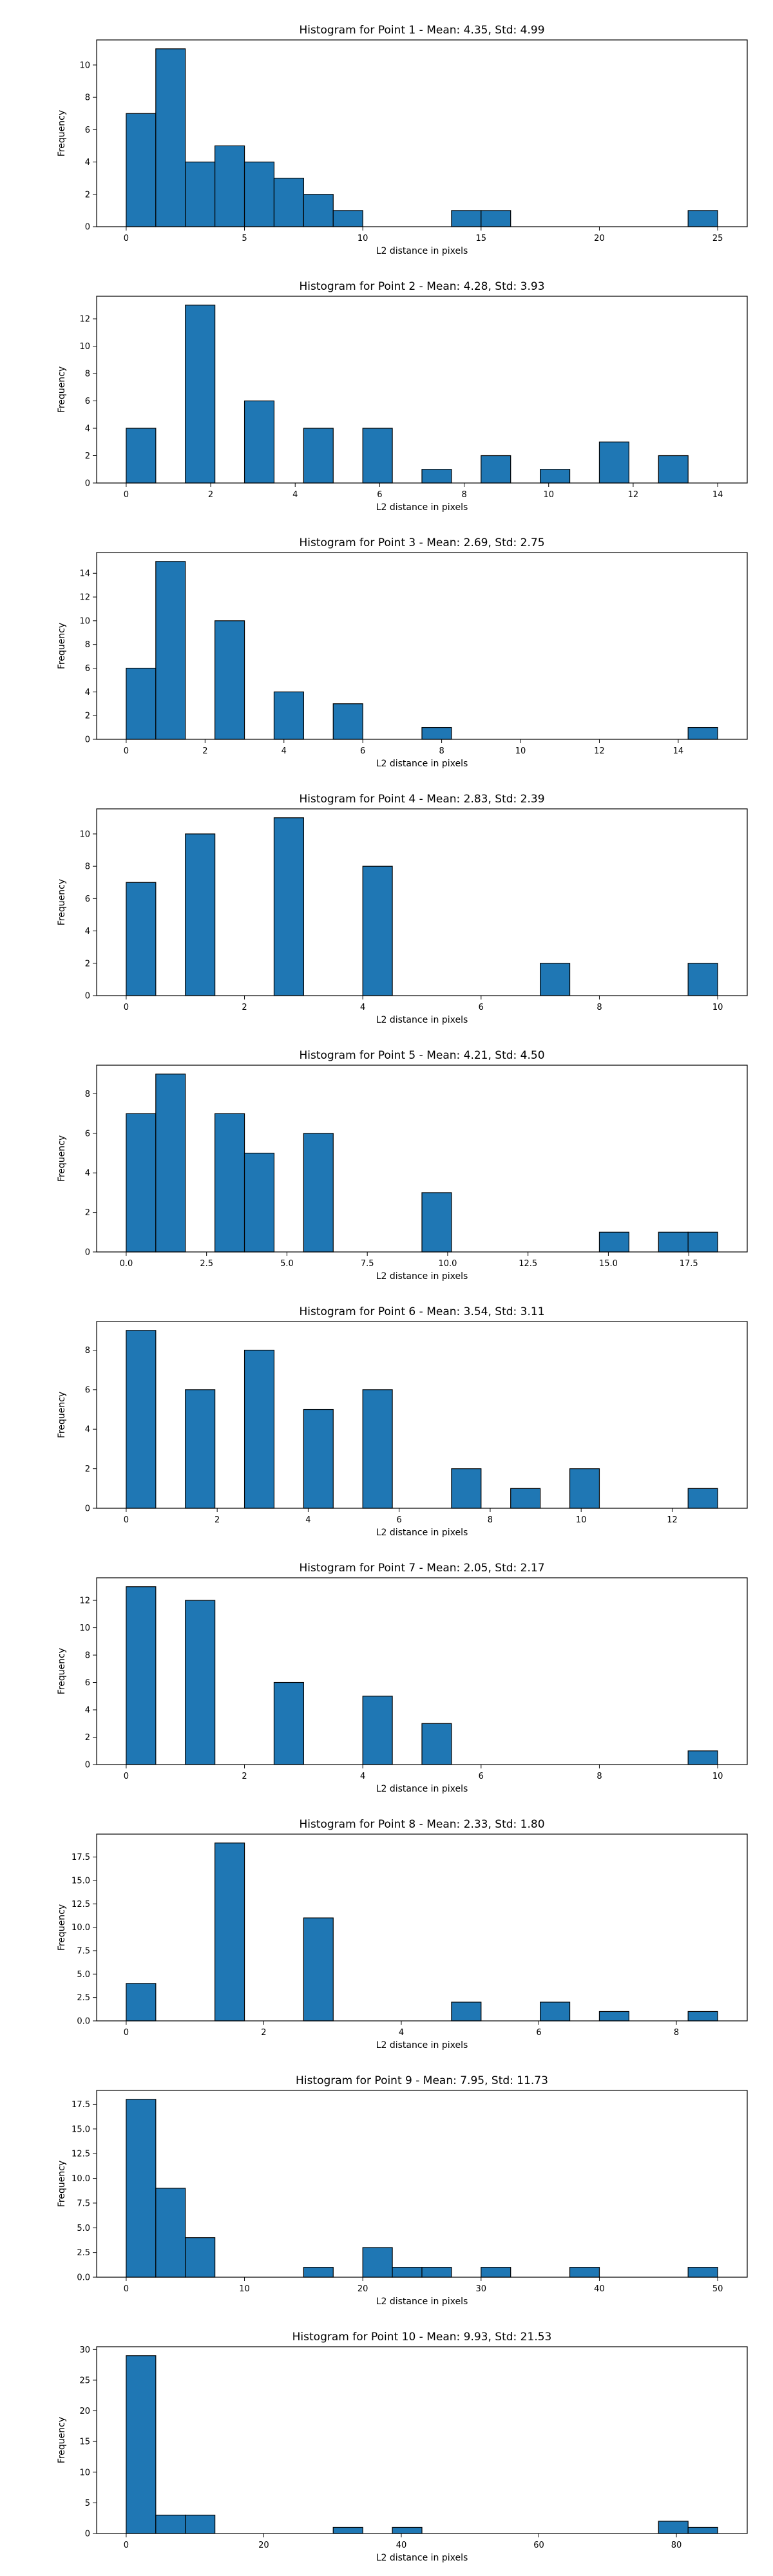 Image resolution: width=773 pixels, height=2576 pixels. Describe the element at coordinates (678, 751) in the screenshot. I see `x-tick-label: 14` at that location.